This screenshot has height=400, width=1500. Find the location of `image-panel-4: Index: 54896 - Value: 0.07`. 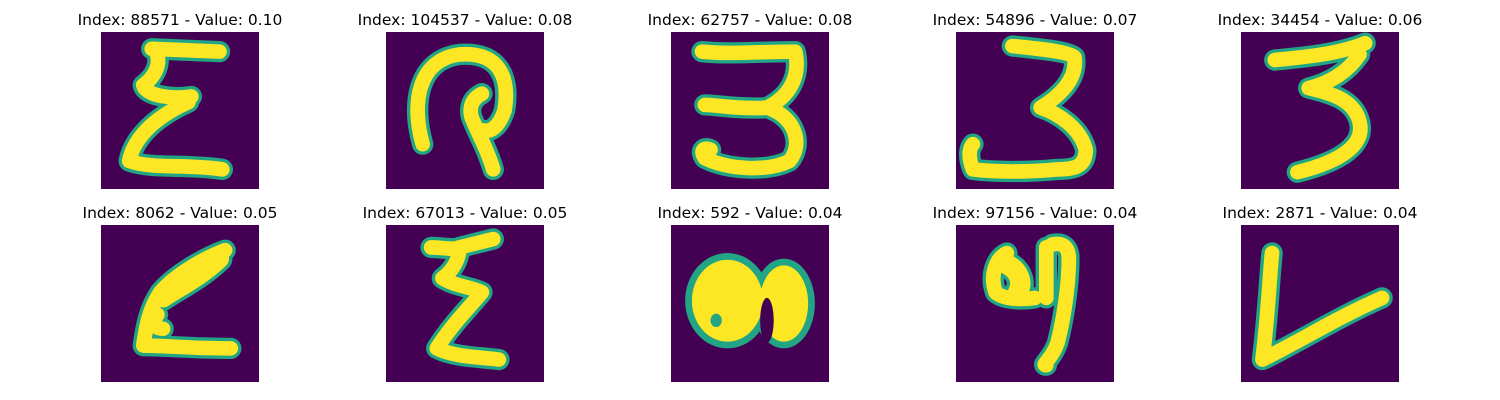

image-panel-4: Index: 54896 - Value: 0.07 is located at coordinates (1035, 103).